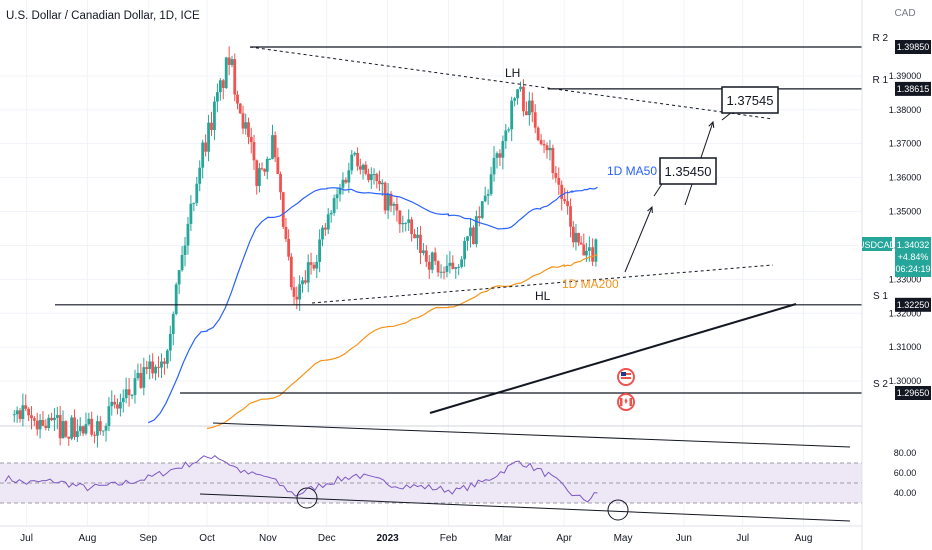 The image size is (932, 550). What do you see at coordinates (905, 110) in the screenshot?
I see `price-tick-label: 1.38000` at bounding box center [905, 110].